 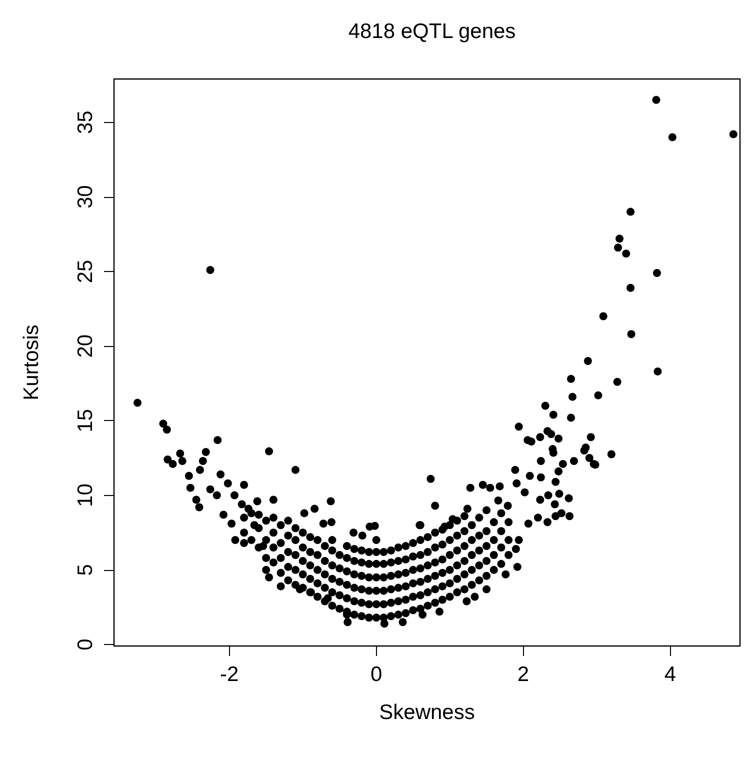 I want to click on y-tick-label: 30, so click(x=85, y=197).